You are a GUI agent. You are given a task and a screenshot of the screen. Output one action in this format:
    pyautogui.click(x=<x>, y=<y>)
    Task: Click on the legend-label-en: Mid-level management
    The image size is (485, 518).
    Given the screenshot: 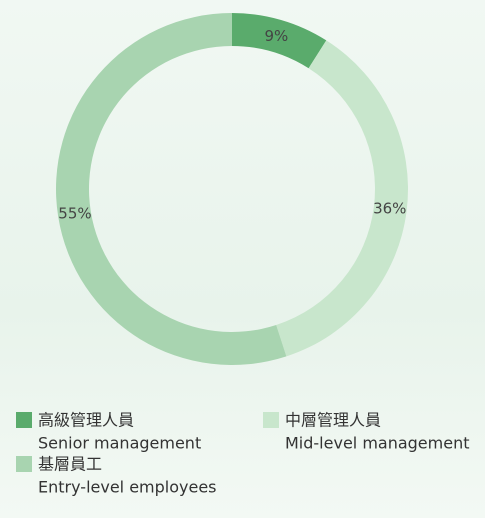 What is the action you would take?
    pyautogui.click(x=377, y=443)
    